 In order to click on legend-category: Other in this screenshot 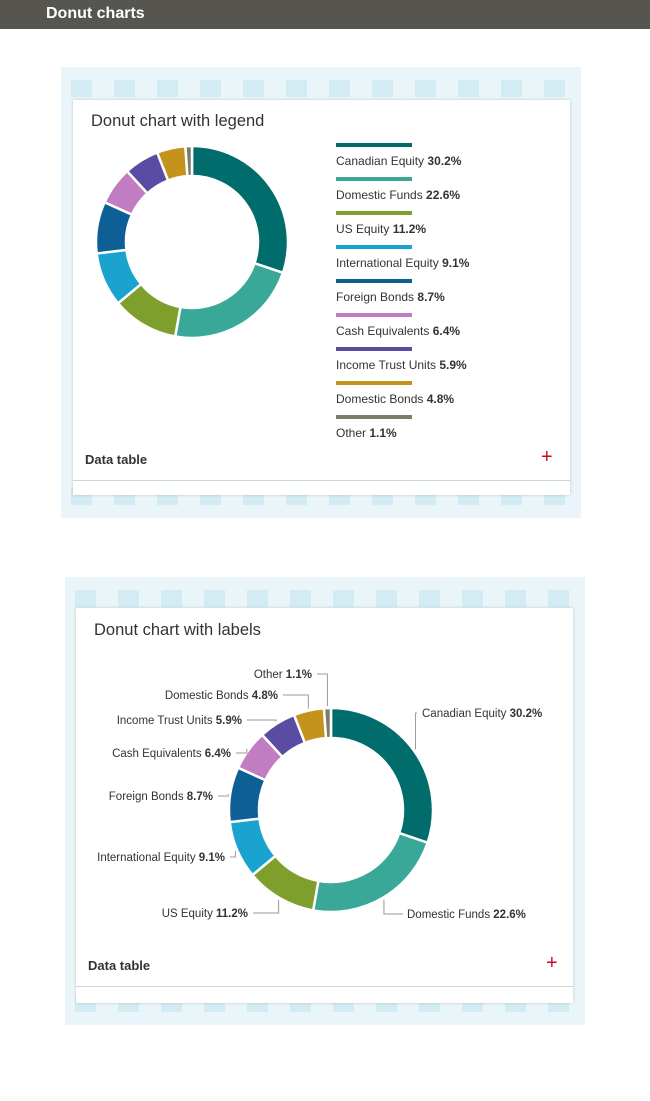, I will do `click(353, 433)`.